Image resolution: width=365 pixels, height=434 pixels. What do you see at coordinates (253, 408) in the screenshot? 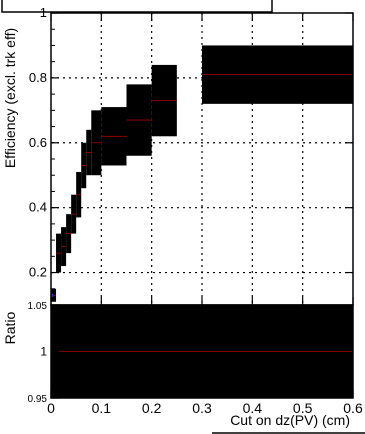
I see `xtick-label: 0.4` at bounding box center [253, 408].